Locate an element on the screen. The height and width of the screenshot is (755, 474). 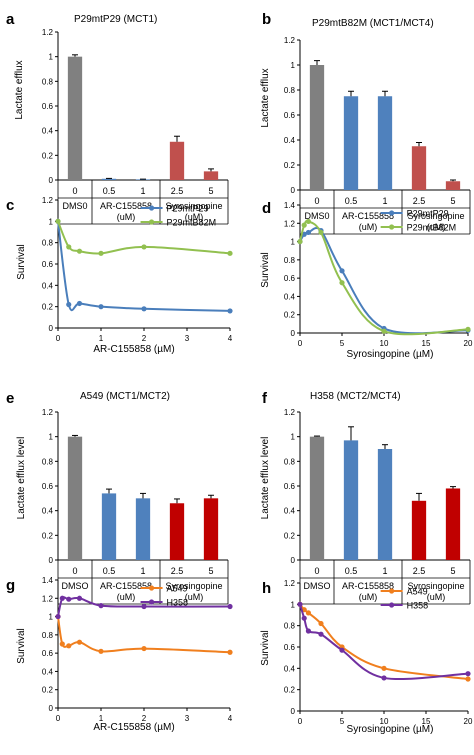
group-label-control: DMS0 is located at coordinates (74, 206).